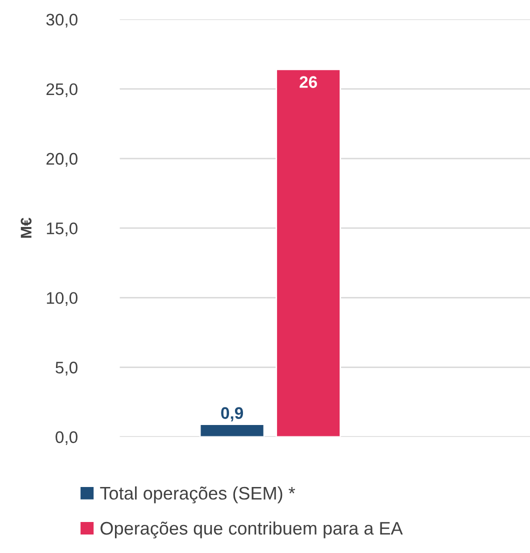 The width and height of the screenshot is (530, 553). What do you see at coordinates (232, 414) in the screenshot?
I see `data-label: 0,9` at bounding box center [232, 414].